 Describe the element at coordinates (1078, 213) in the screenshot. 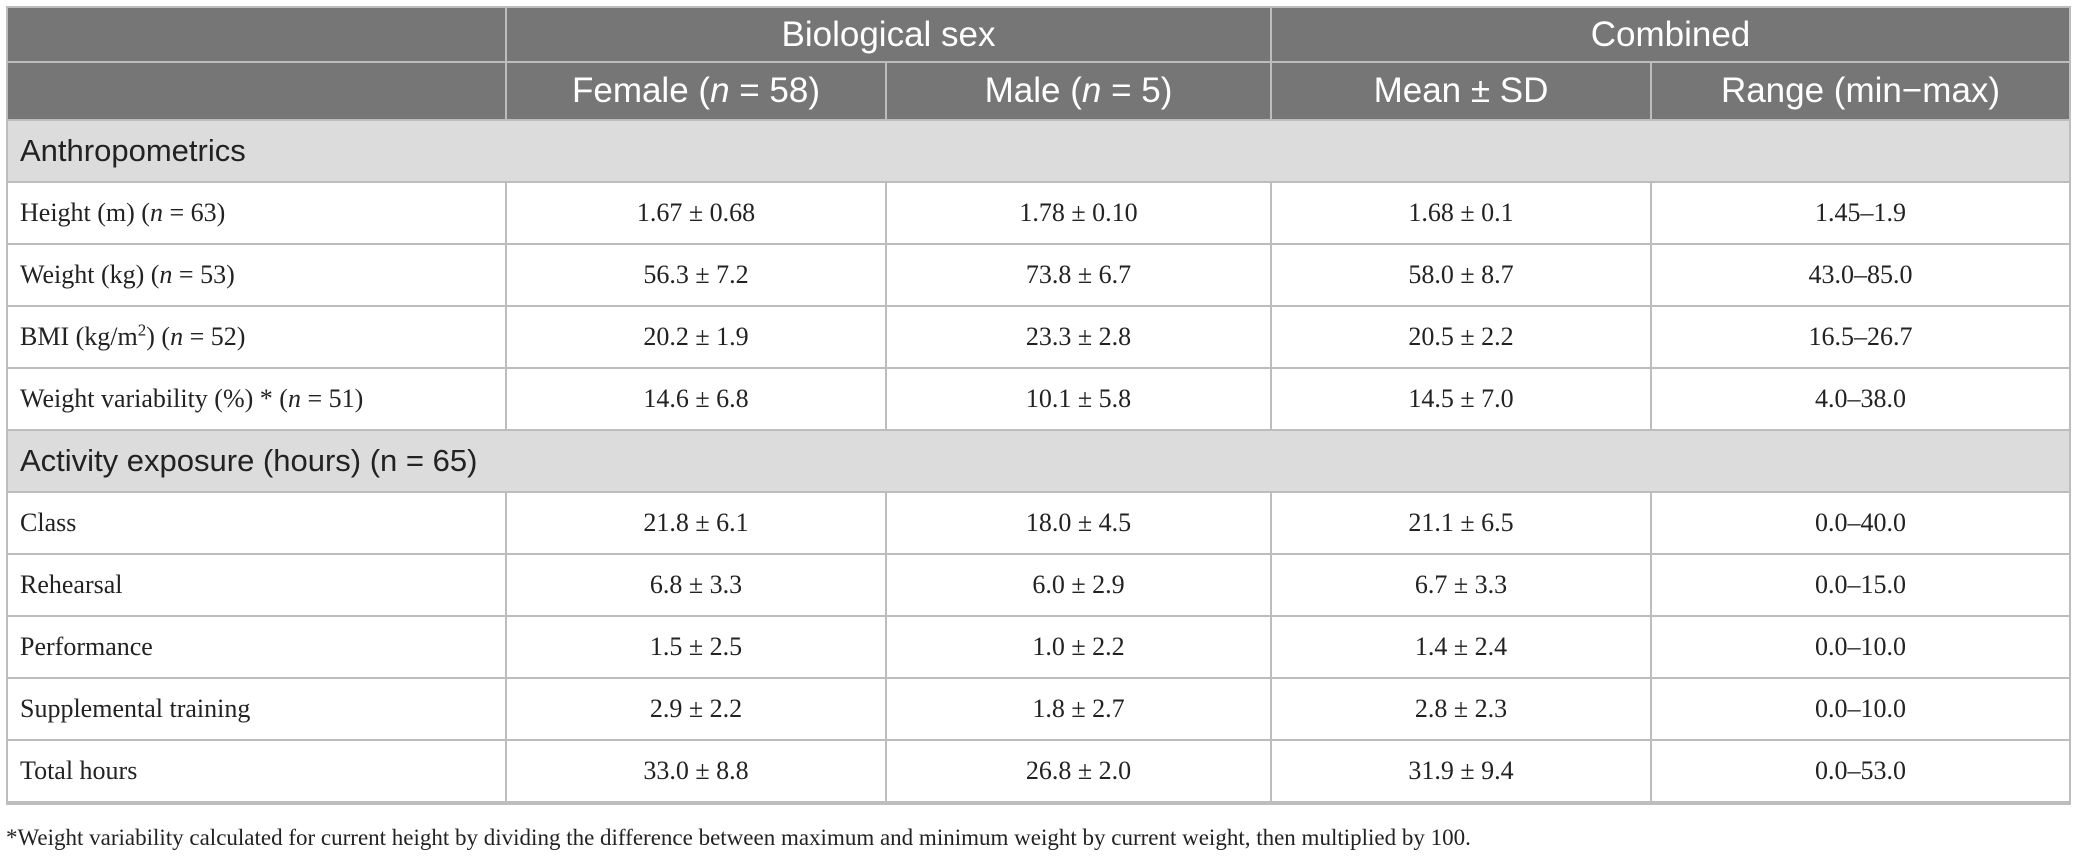

I see `cell-male: 1.78 ± 0.10` at that location.